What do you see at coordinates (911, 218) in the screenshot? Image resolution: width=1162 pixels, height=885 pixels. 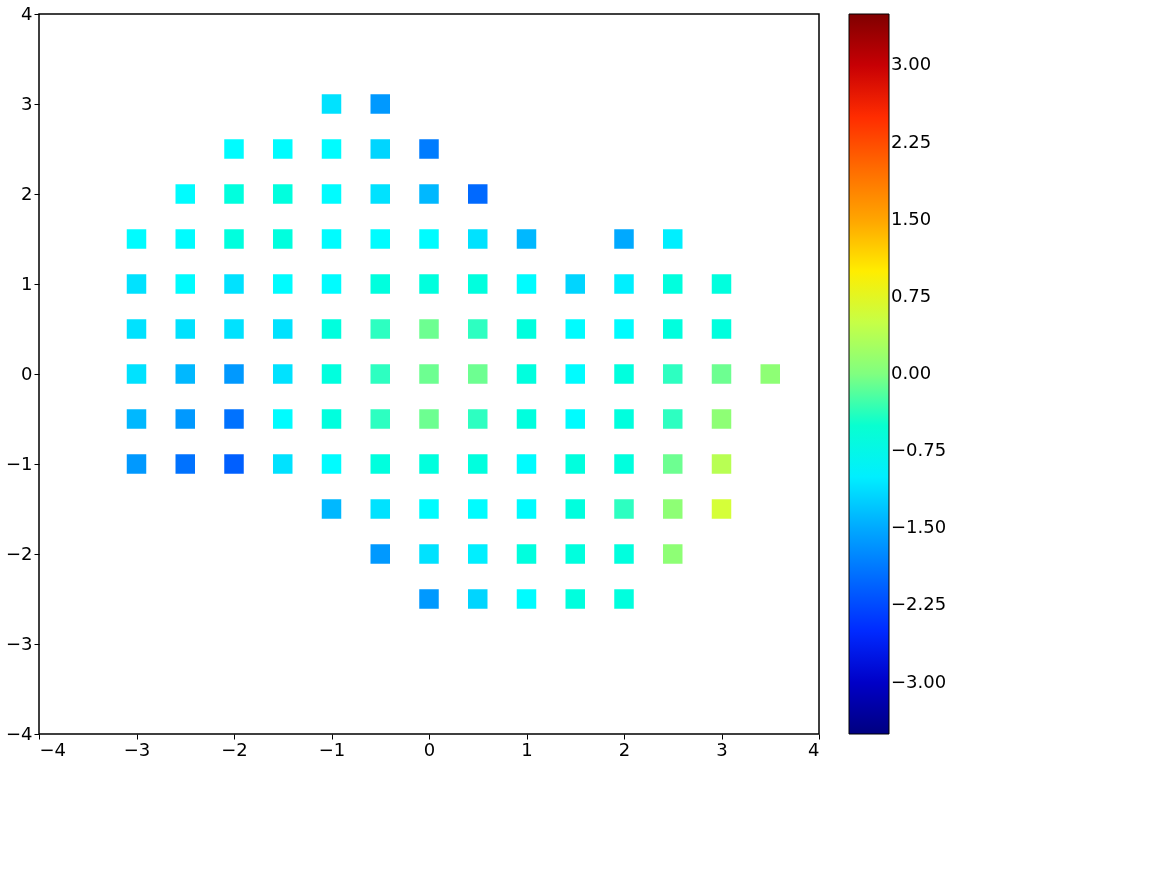 I see `color-bar-label: 1.50` at bounding box center [911, 218].